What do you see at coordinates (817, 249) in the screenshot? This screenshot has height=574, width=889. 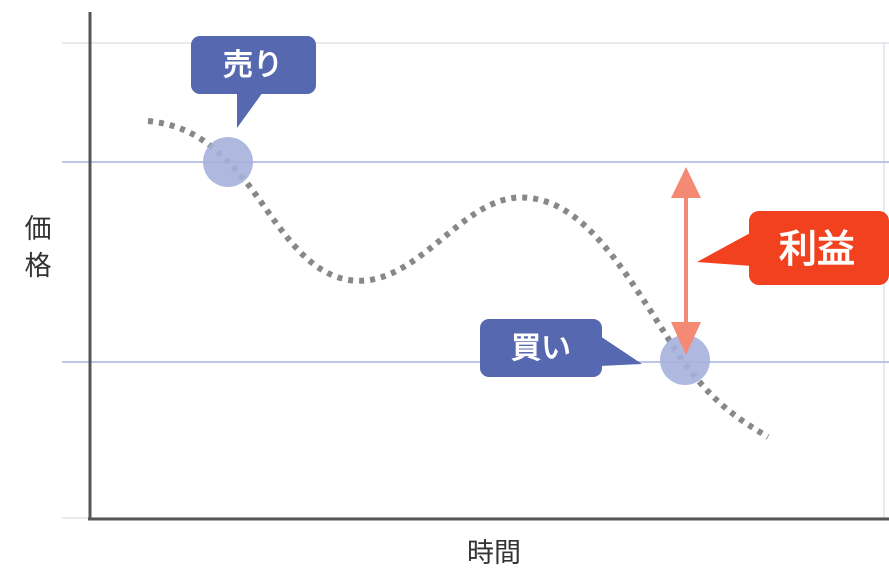 I see `profit-label: 利益` at bounding box center [817, 249].